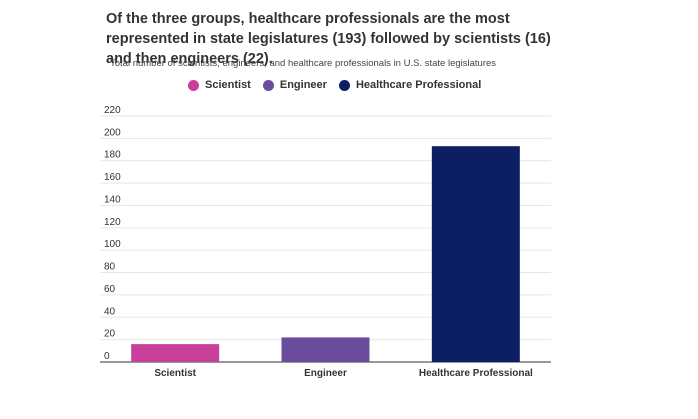 The height and width of the screenshot is (419, 698). What do you see at coordinates (112, 110) in the screenshot?
I see `y-tick-label-220: 220` at bounding box center [112, 110].